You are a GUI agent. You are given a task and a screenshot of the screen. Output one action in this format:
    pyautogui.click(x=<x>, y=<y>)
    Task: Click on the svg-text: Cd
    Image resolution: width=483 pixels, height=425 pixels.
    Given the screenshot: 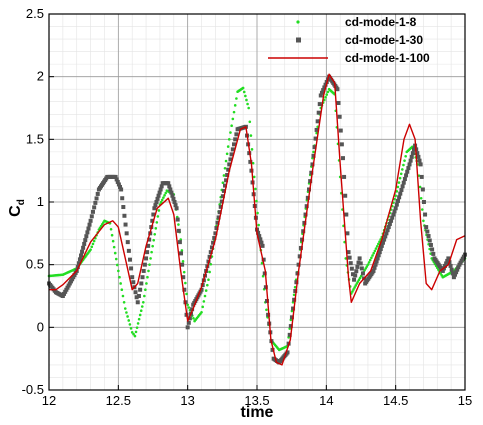 What is the action you would take?
    pyautogui.click(x=17, y=208)
    